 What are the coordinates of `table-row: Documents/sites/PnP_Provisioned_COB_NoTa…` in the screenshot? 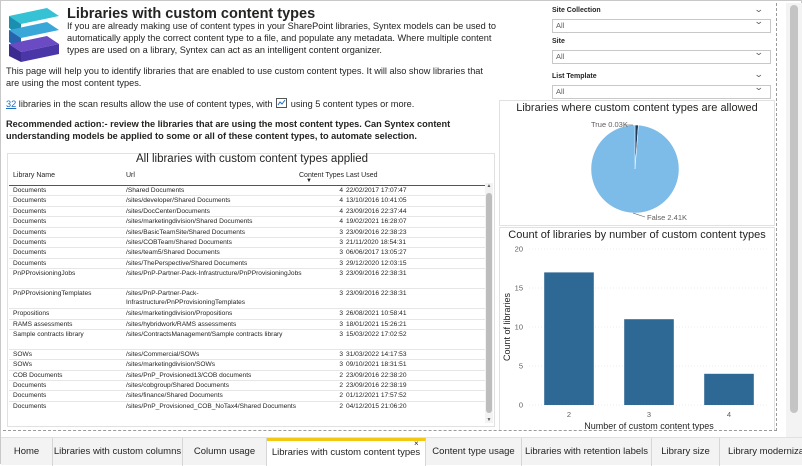 It's located at (249, 410).